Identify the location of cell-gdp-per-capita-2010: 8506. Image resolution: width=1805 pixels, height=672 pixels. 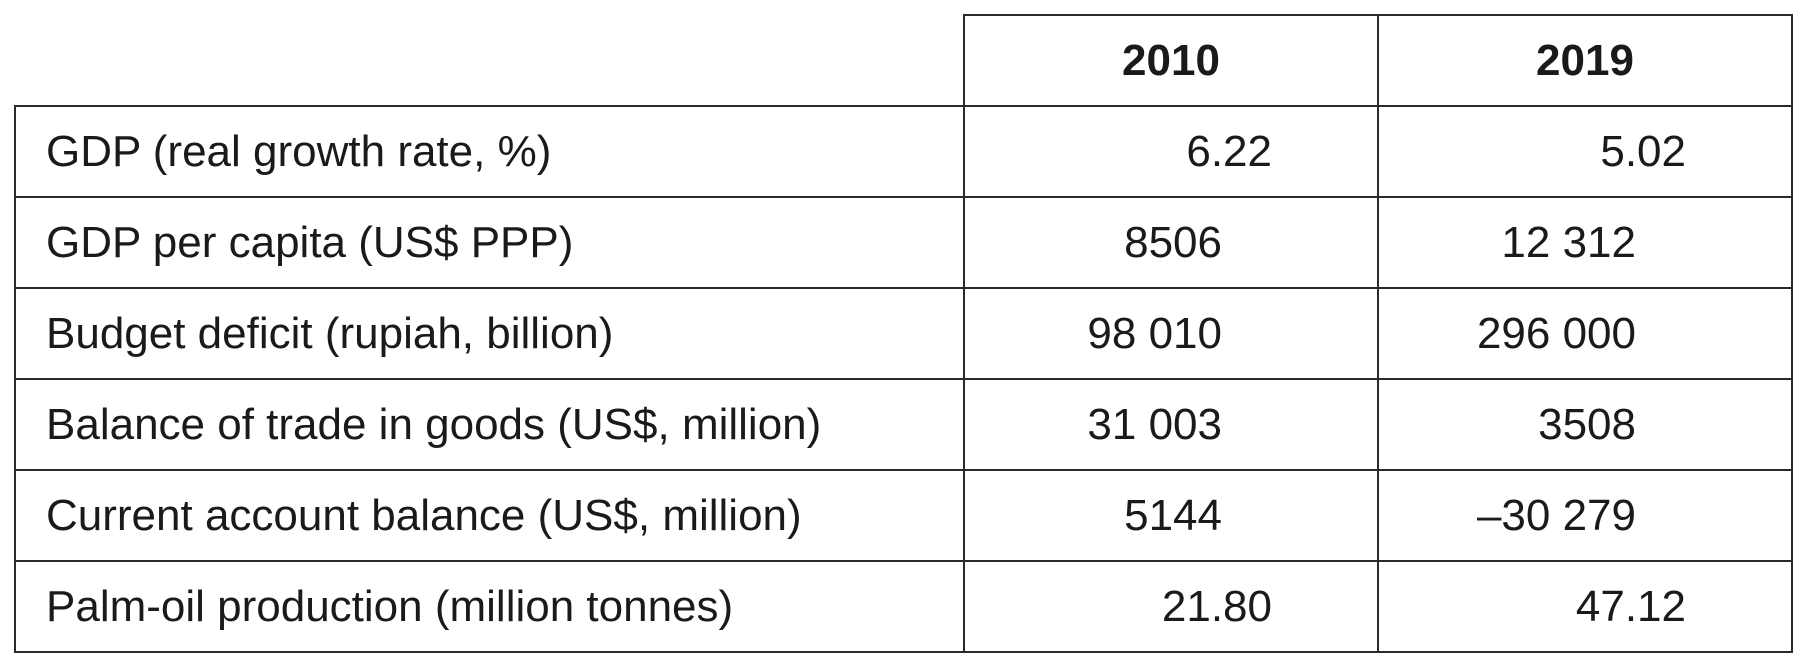
(1171, 242).